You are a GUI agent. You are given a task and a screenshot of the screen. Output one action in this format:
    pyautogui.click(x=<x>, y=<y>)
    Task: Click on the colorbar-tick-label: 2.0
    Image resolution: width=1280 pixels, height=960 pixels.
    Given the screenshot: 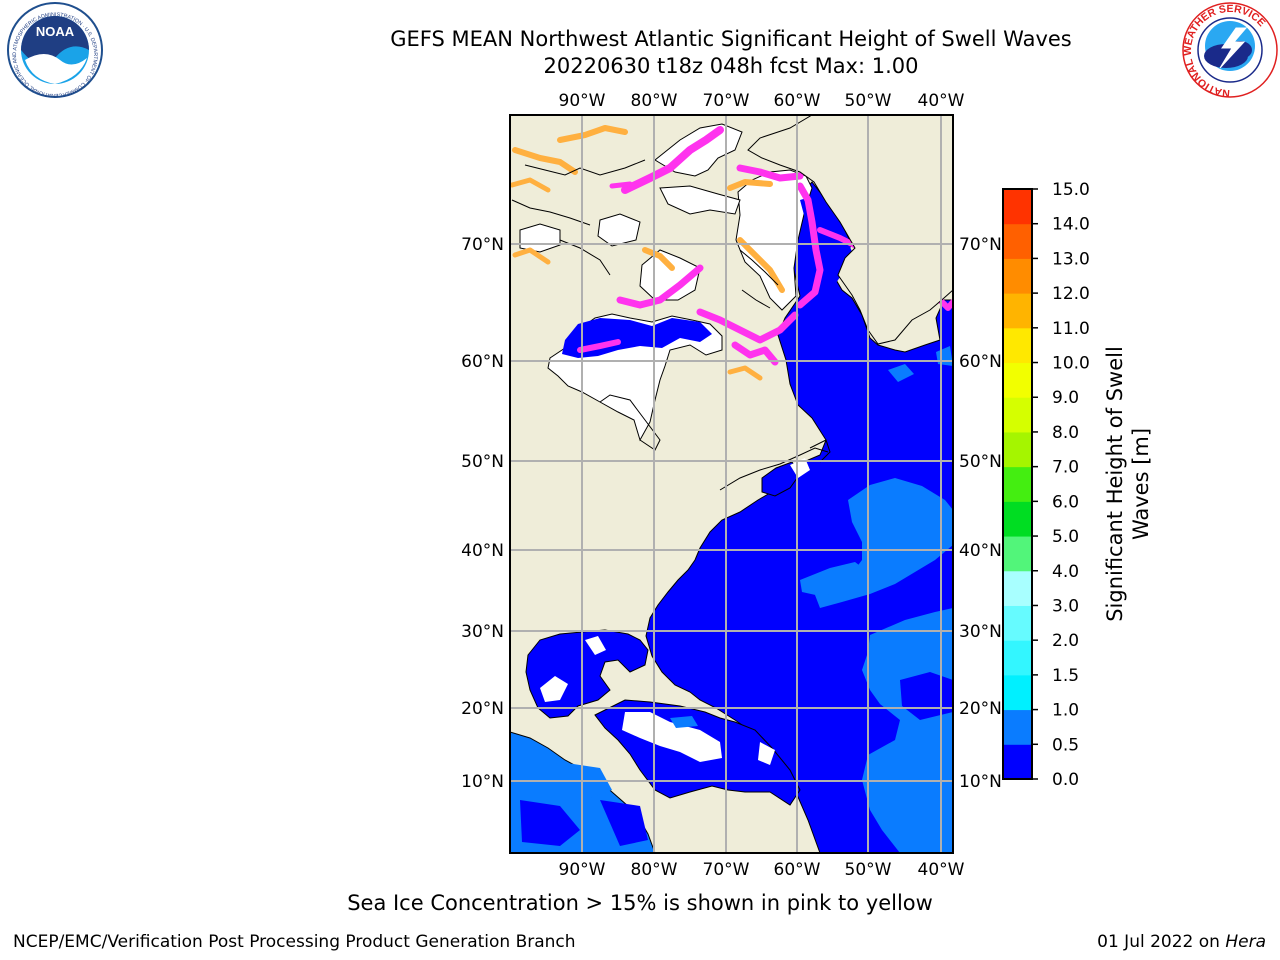 What is the action you would take?
    pyautogui.click(x=1065, y=641)
    